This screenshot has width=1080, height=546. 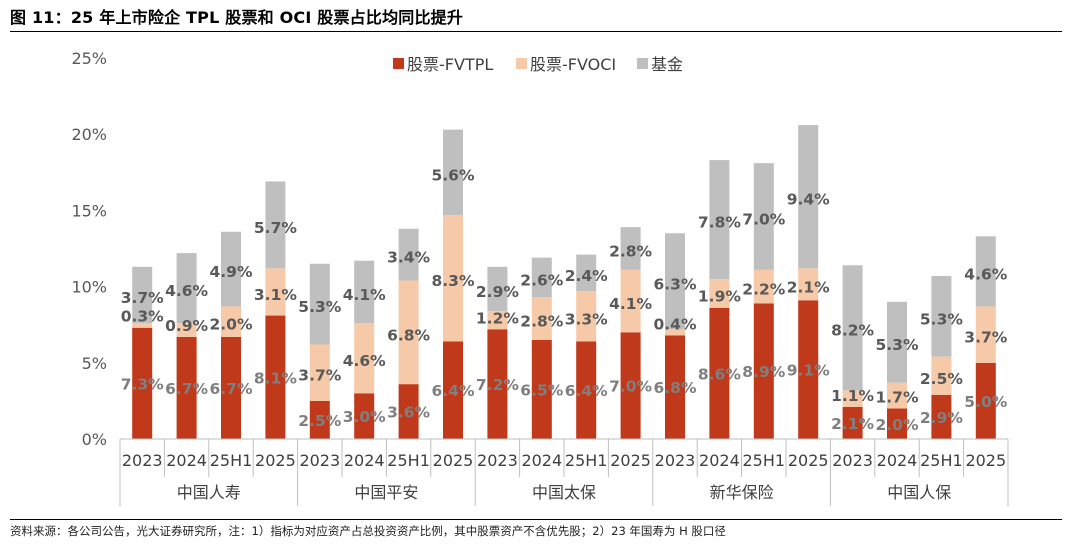 I want to click on data-label: 0.4%, so click(x=675, y=324).